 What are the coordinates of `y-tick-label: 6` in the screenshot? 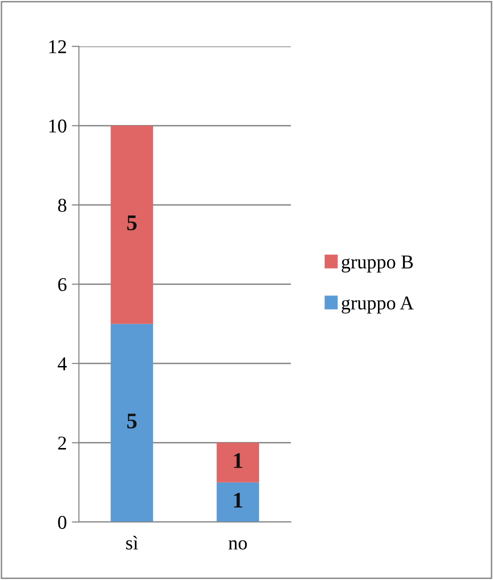 It's located at (62, 285).